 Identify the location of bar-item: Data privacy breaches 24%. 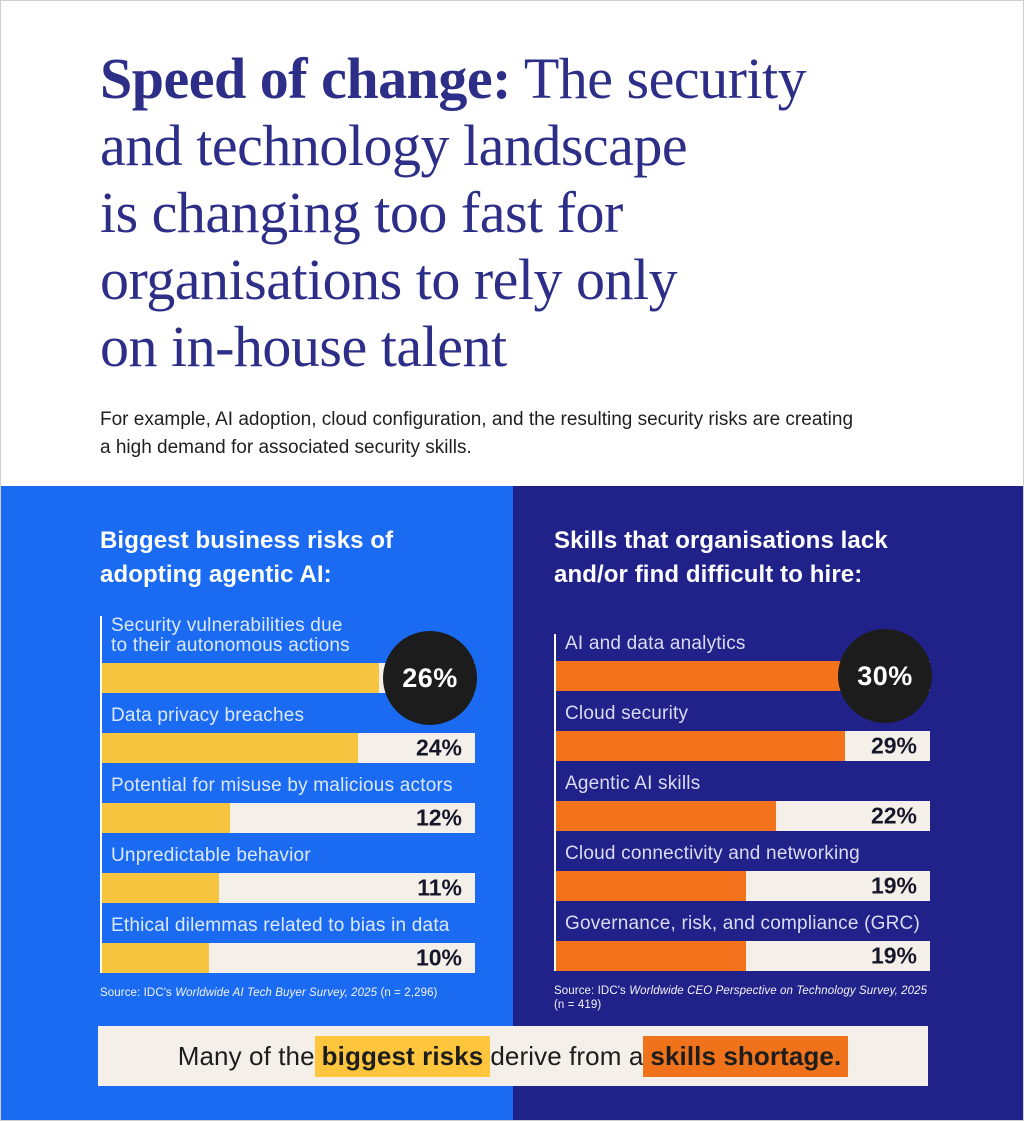
(288, 734).